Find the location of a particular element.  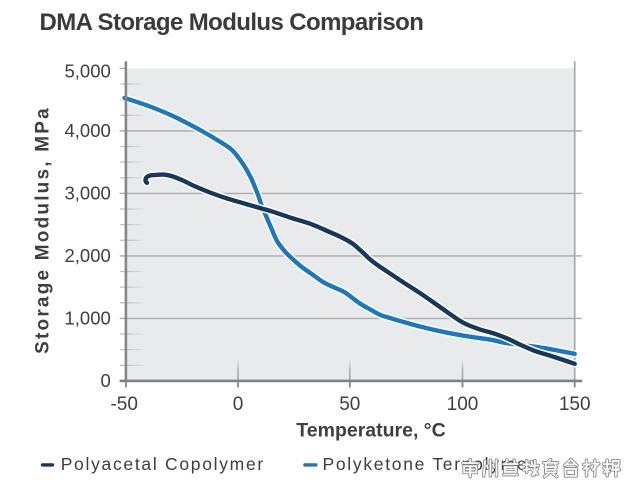

svg-text: Temperature, °C is located at coordinates (370, 431).